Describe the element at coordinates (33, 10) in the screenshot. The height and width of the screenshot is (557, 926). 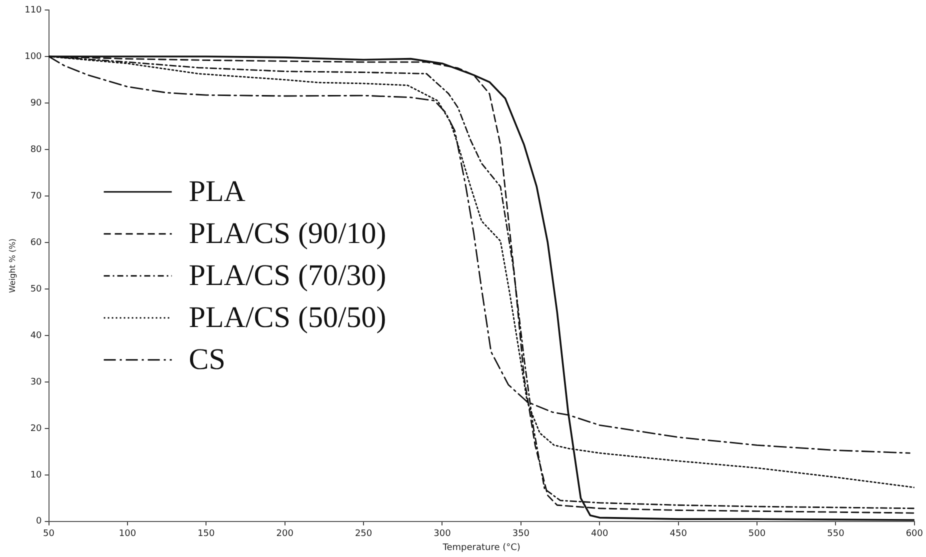
I see `y-tick-label: 110` at that location.